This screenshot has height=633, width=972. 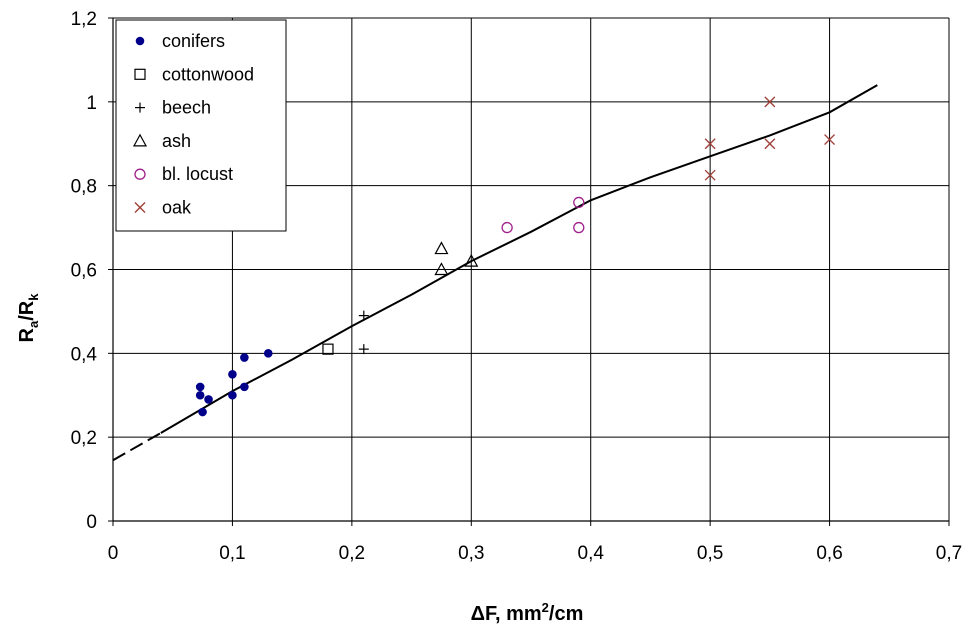 I want to click on legend-label-oak: oak, so click(x=177, y=208).